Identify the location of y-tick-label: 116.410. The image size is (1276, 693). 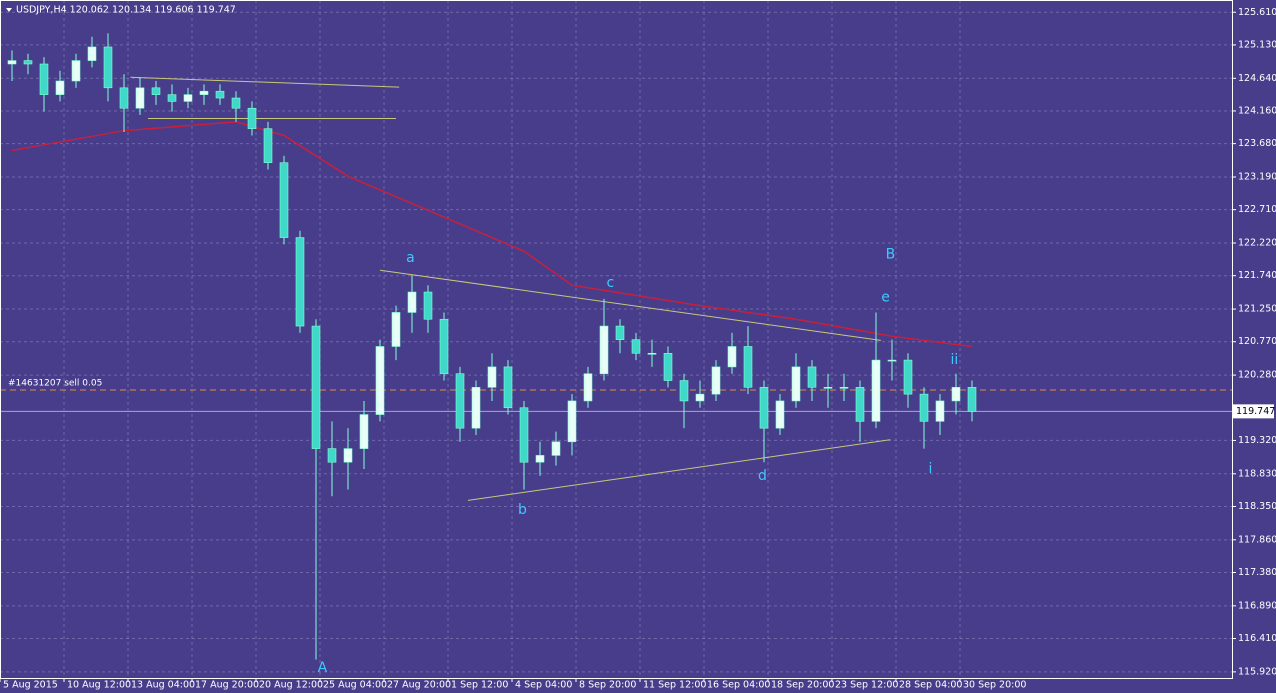
(1257, 638).